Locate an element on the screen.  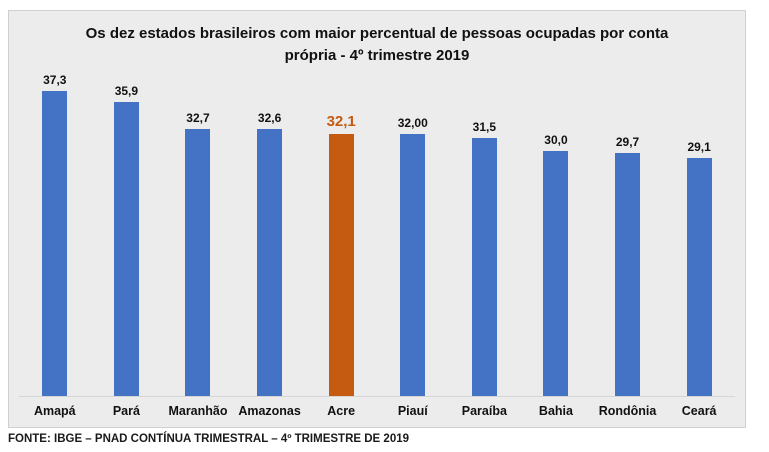
bar-column: 37,3 is located at coordinates (55, 231).